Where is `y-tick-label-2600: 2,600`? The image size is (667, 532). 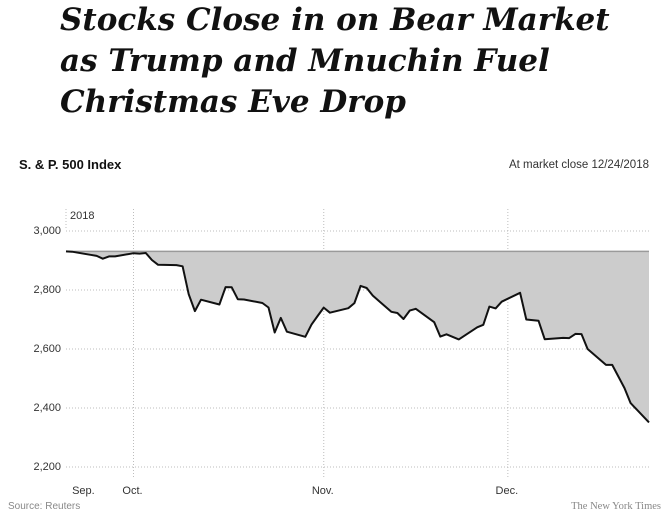 y-tick-label-2600: 2,600 is located at coordinates (47, 349).